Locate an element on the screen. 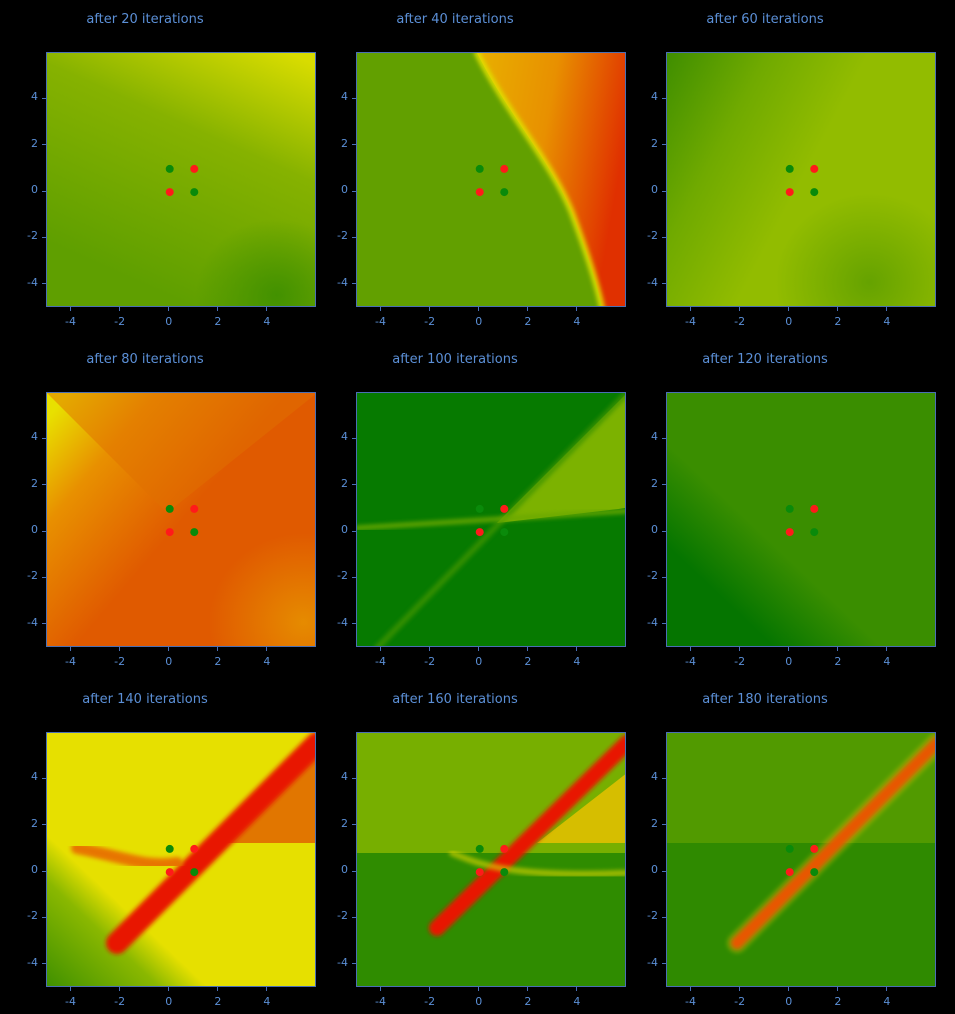 The width and height of the screenshot is (955, 1014). chart-panel: after 80 iterations -4 -2 0 2 4 -4 -2 0 2 4 is located at coordinates (158, 513).